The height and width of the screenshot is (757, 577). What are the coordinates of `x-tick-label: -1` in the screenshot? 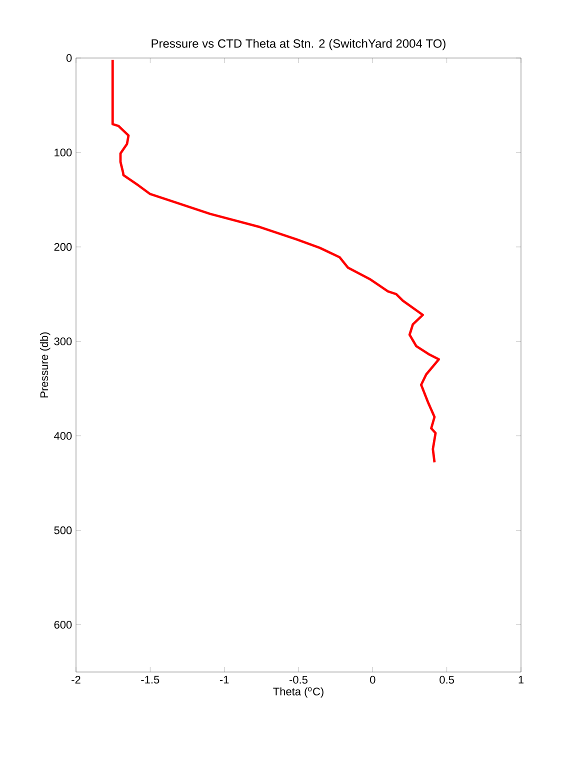 It's located at (224, 680).